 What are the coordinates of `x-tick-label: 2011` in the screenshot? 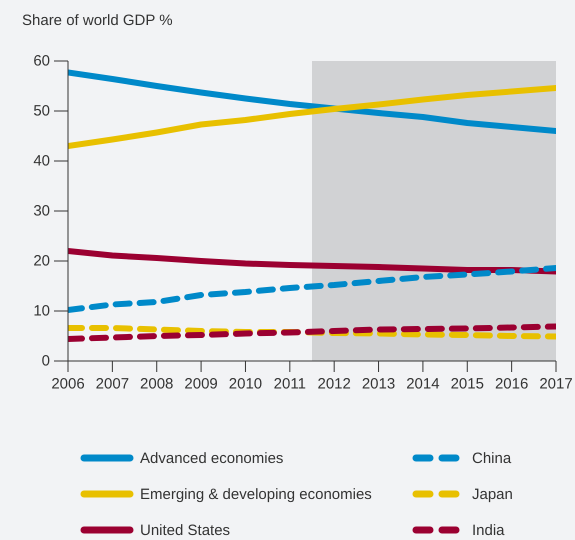 It's located at (290, 384).